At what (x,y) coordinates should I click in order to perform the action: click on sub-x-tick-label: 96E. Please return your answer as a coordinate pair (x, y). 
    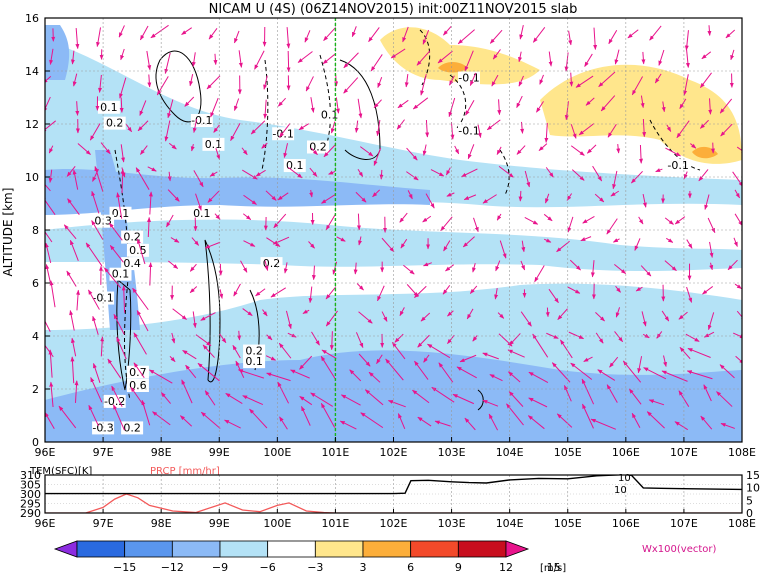
    Looking at the image, I should click on (45, 523).